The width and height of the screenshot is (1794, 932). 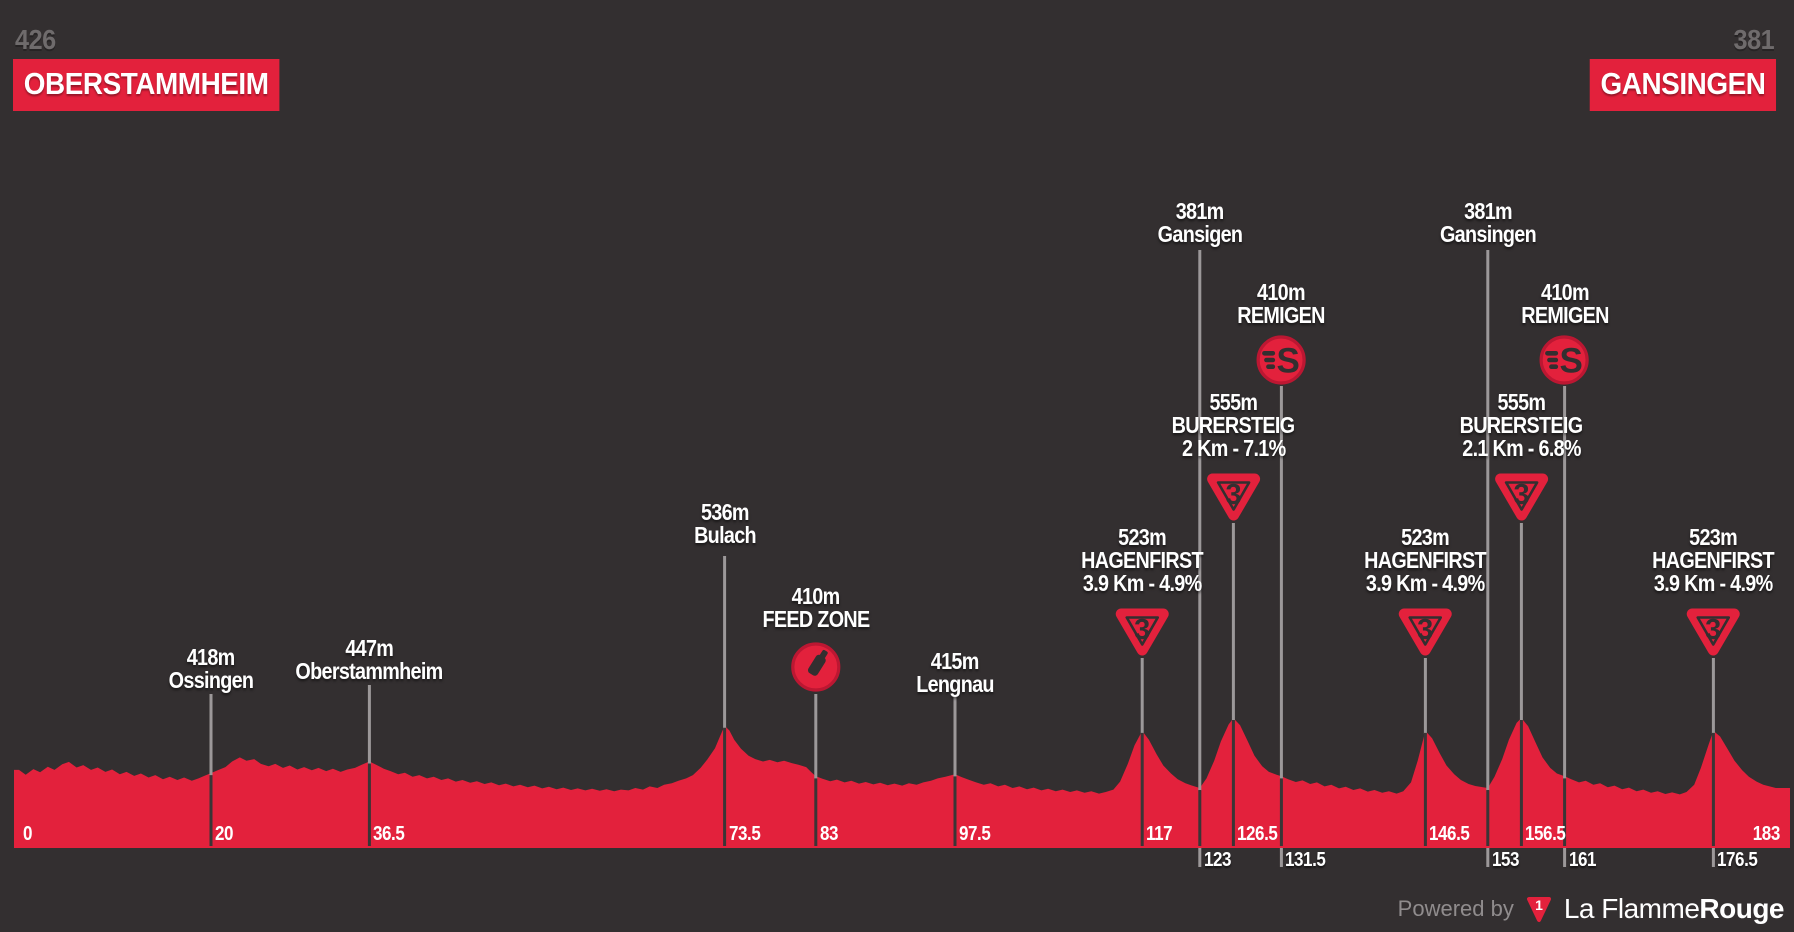 I want to click on marker-detail: 2 Km - 7.1%, so click(x=1233, y=448).